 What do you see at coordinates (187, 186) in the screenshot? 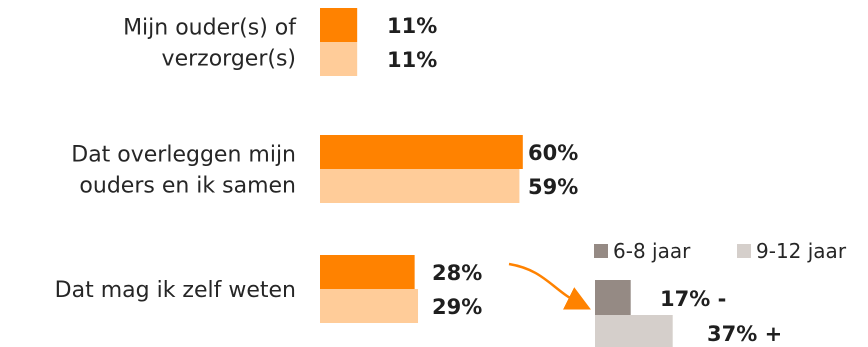
I see `category-label: ouders en ik samen` at bounding box center [187, 186].